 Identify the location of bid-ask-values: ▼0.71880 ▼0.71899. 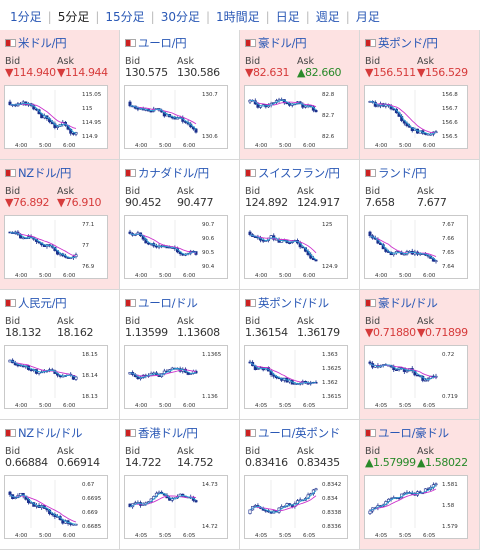
(420, 332).